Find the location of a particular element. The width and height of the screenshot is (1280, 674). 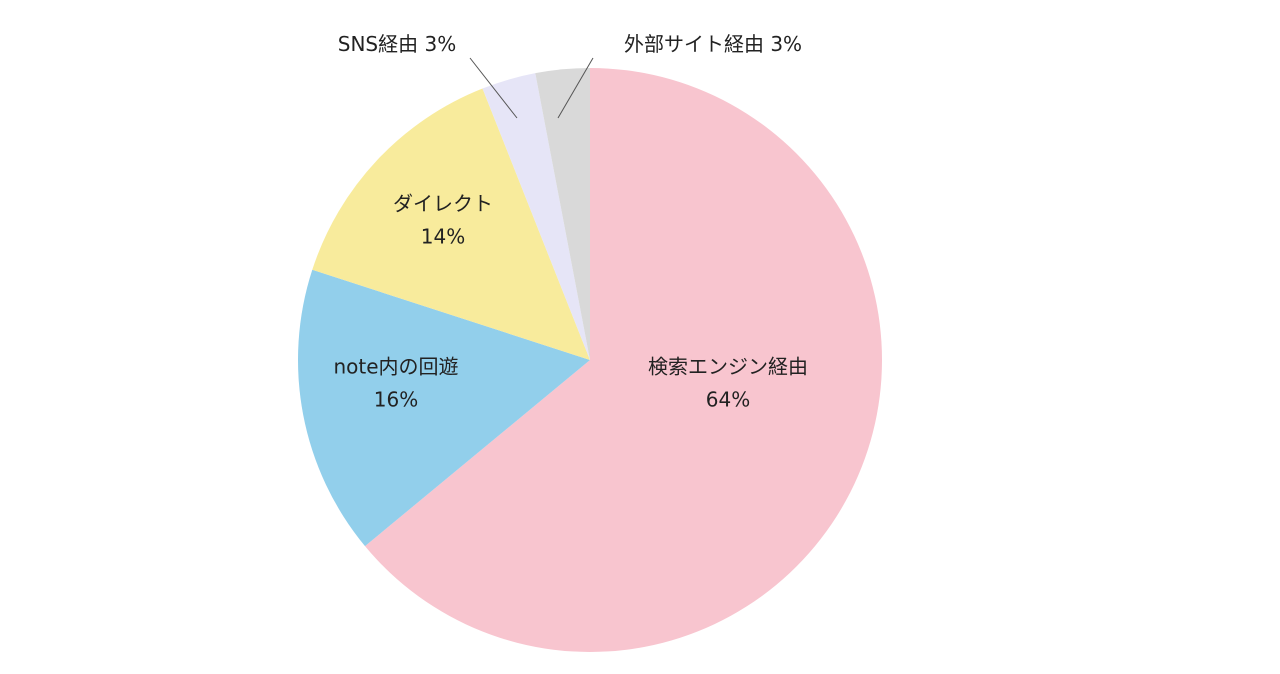

value-label: 64% is located at coordinates (728, 400).